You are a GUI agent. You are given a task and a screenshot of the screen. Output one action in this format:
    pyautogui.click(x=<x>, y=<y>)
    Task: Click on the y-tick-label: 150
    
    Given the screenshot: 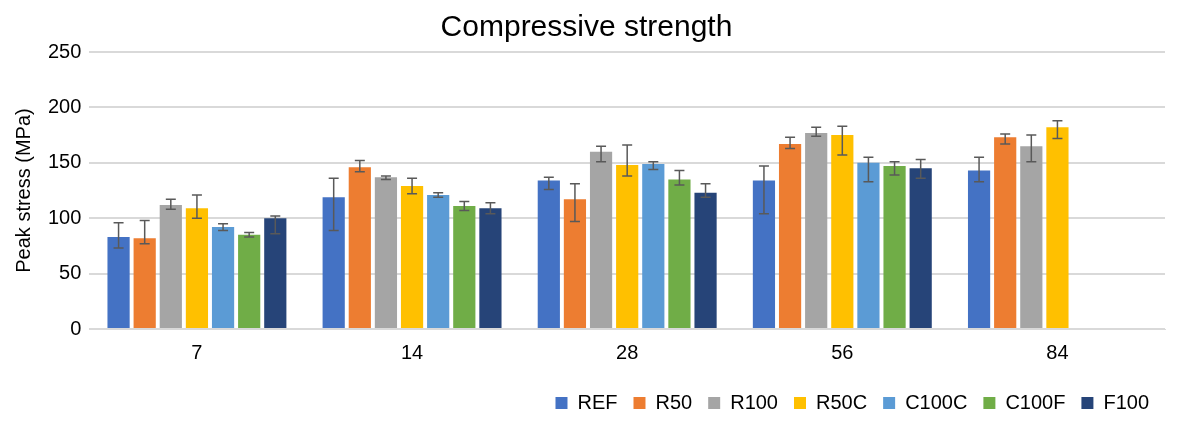 What is the action you would take?
    pyautogui.click(x=64, y=161)
    